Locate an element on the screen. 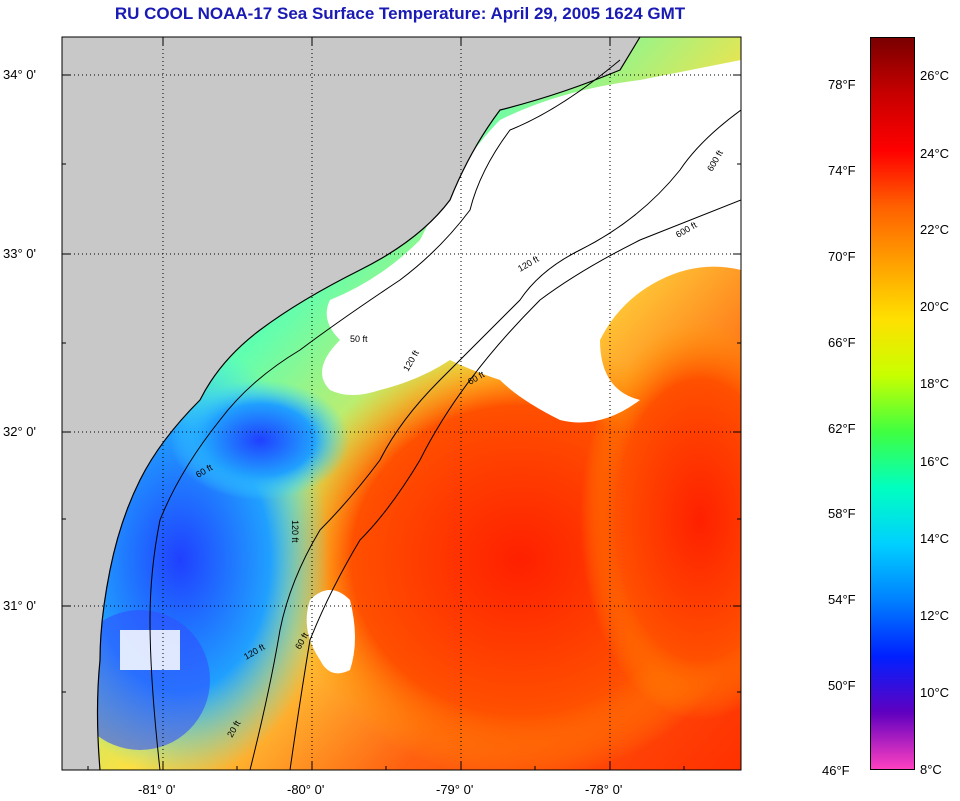  colorbar-f-label: 78°F is located at coordinates (842, 84).